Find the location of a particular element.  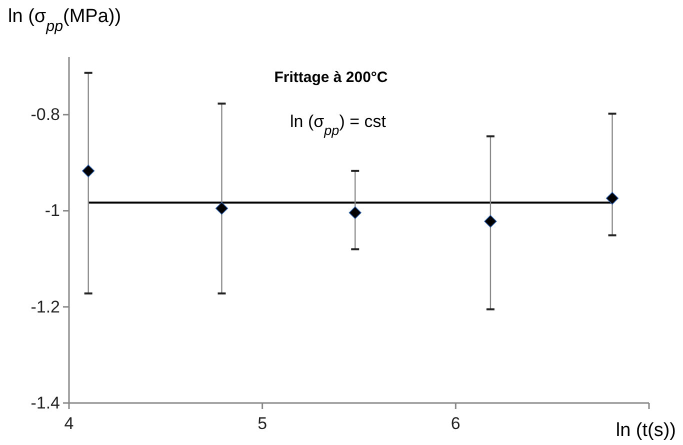

text: Frittage à 200°C is located at coordinates (331, 77).